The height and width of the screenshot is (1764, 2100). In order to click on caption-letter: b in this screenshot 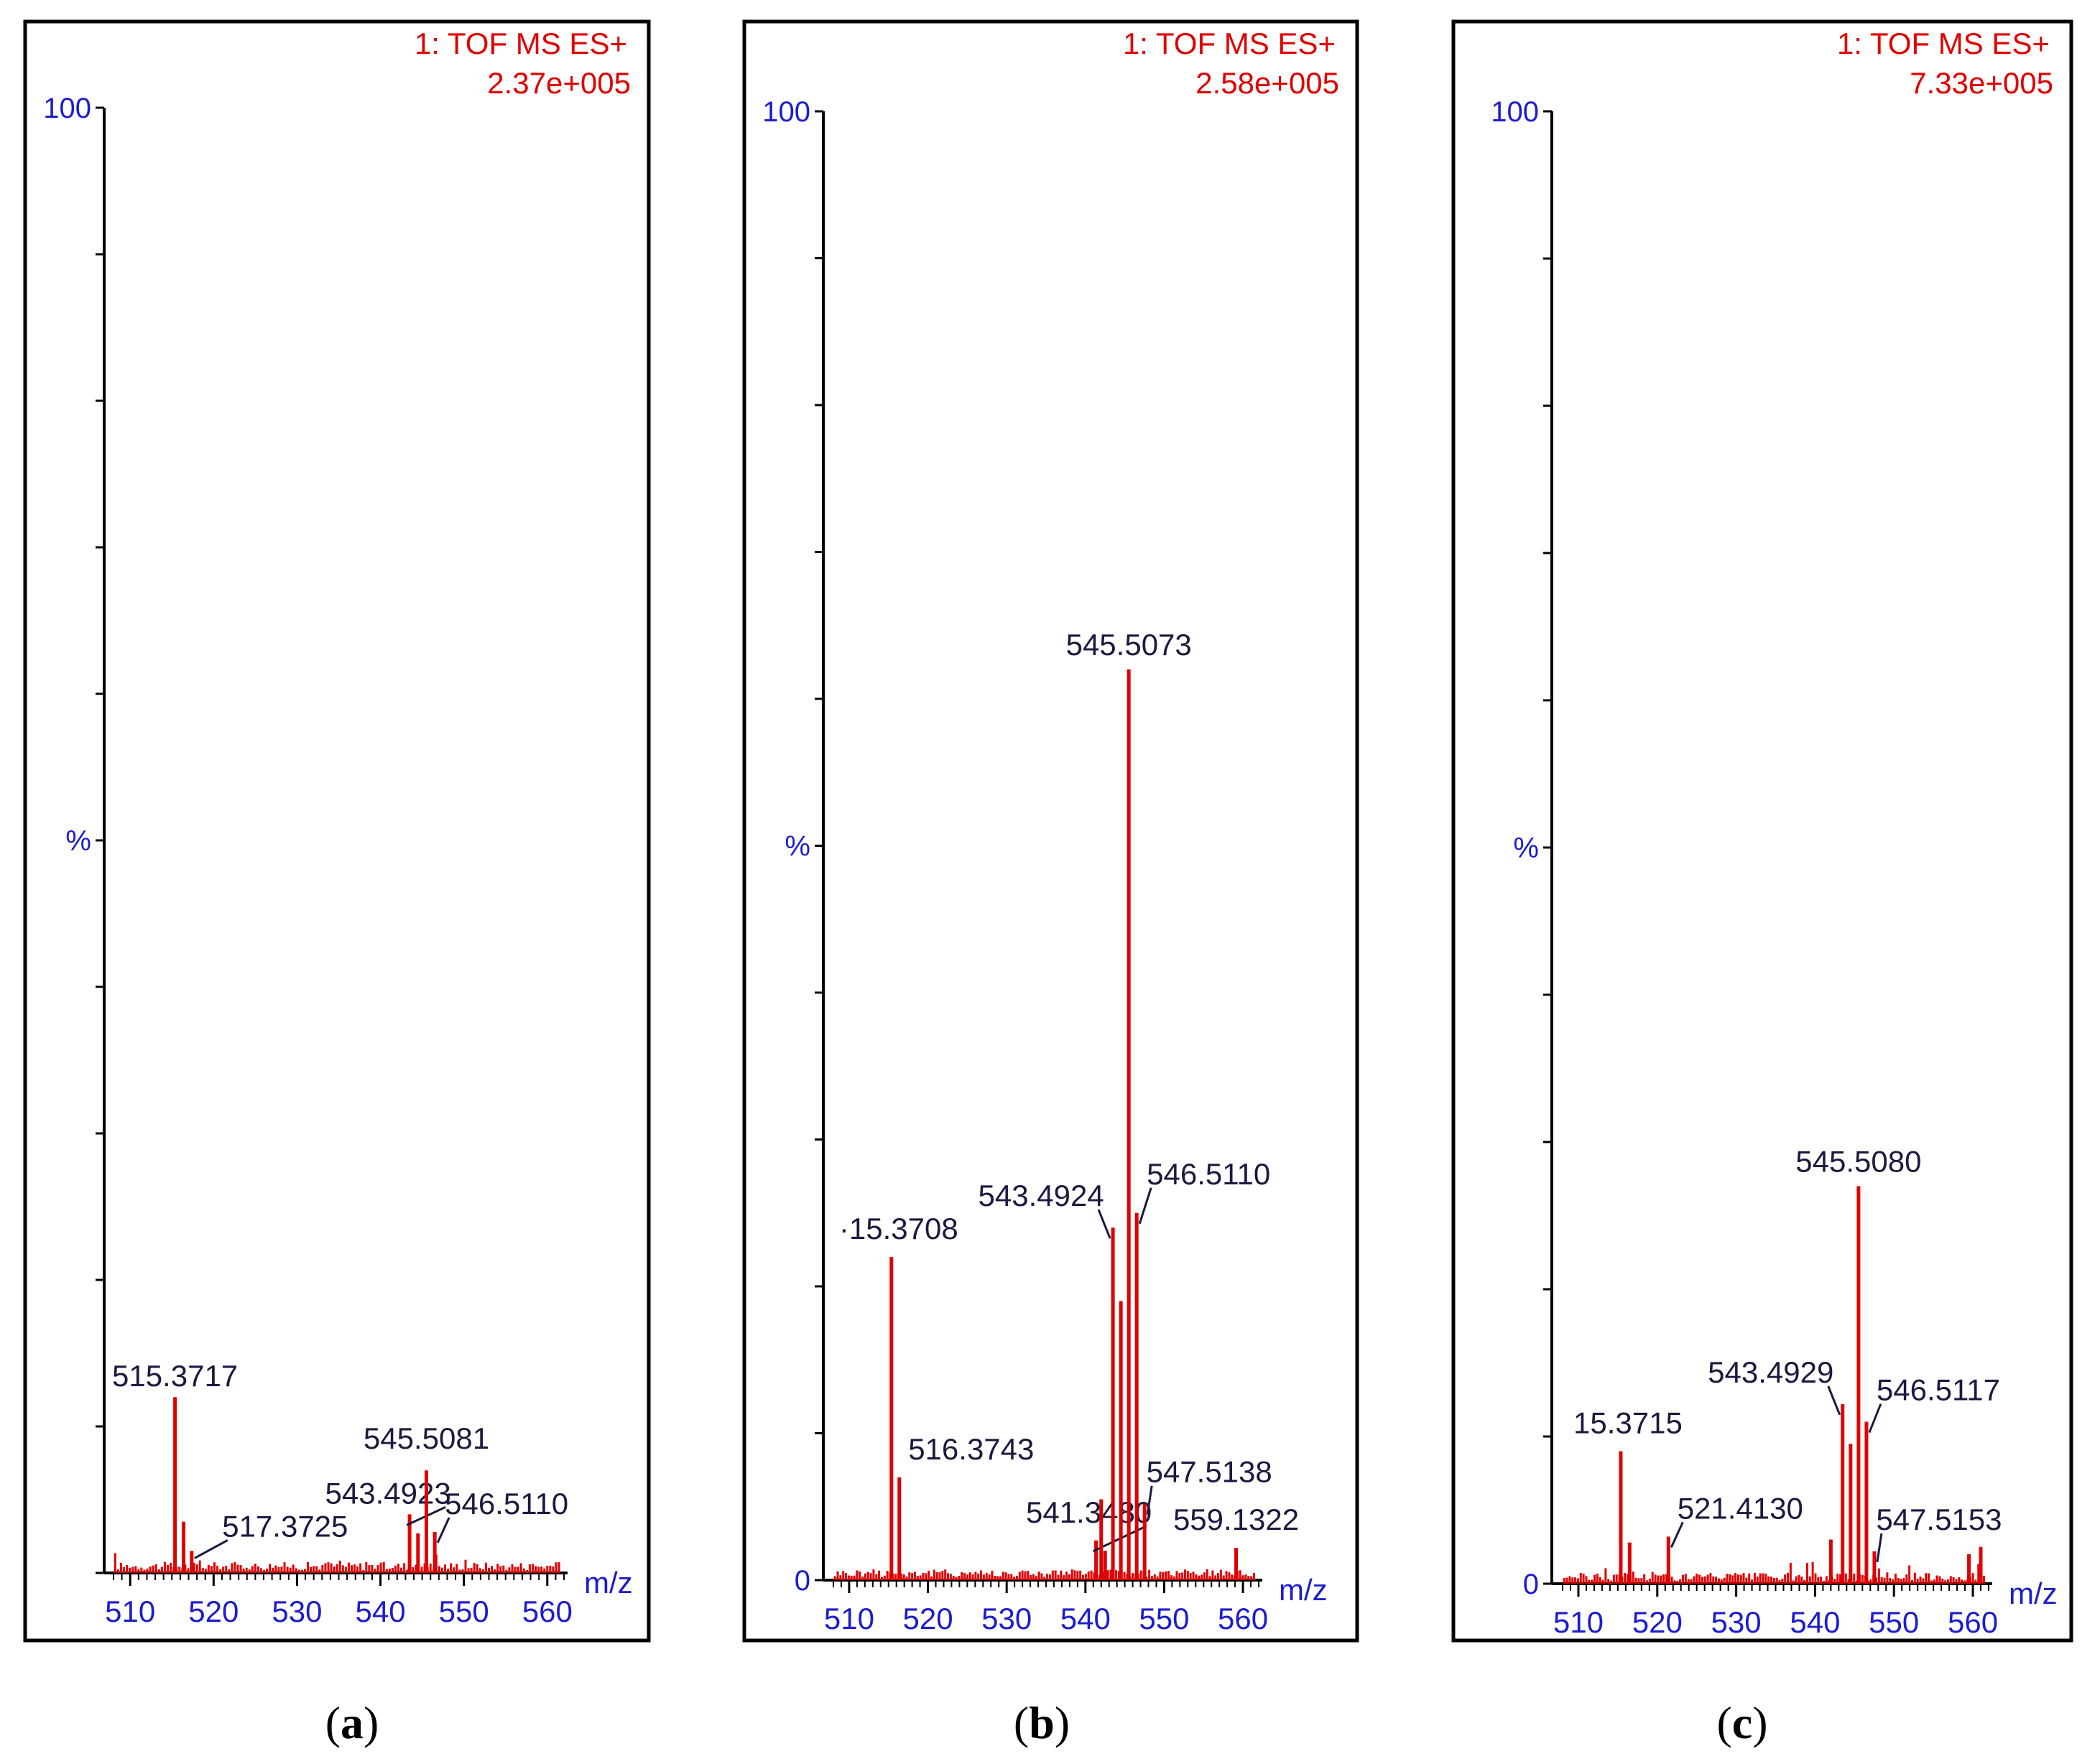, I will do `click(1042, 1722)`.